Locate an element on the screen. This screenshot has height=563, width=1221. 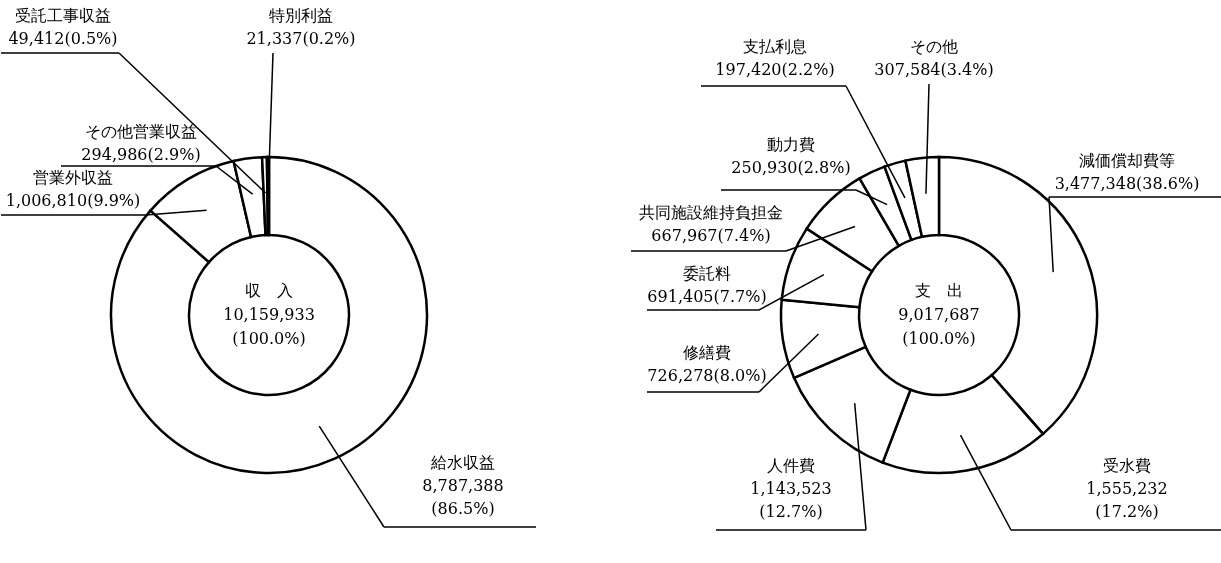
slice-label: 支払利息 is located at coordinates (775, 46).